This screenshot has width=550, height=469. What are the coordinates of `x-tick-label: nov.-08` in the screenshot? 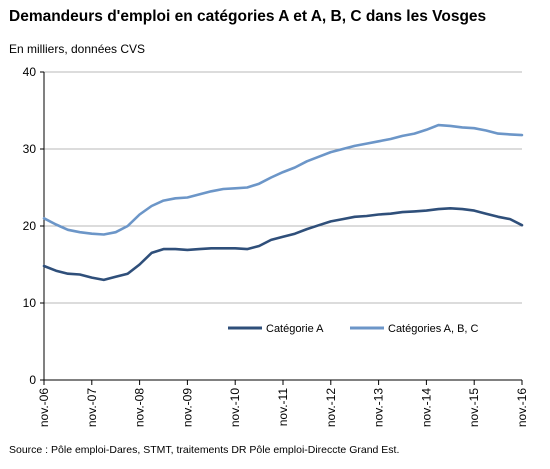 It's located at (140, 407).